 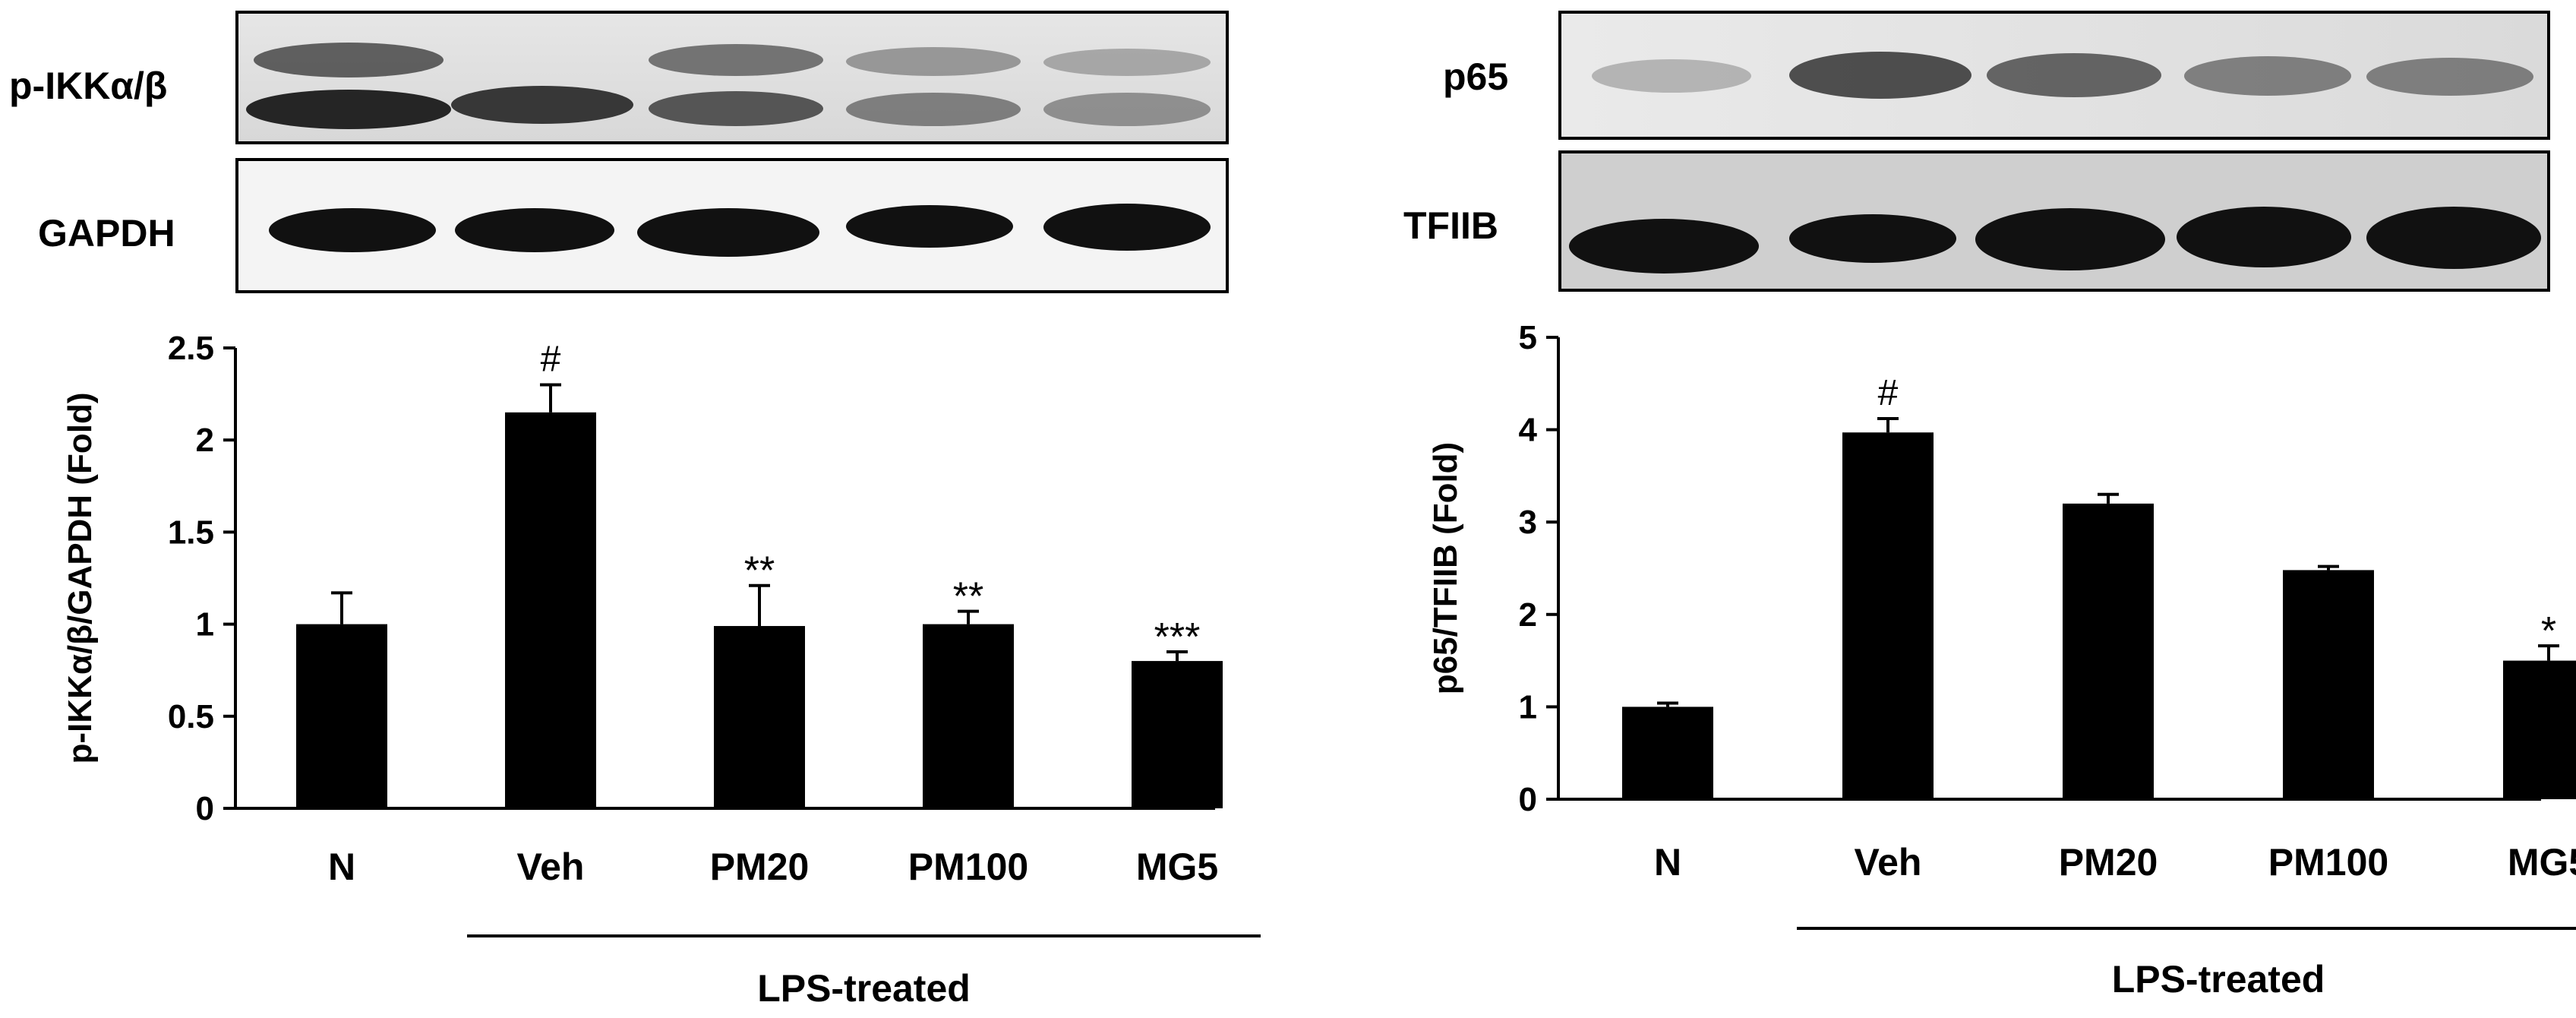 What do you see at coordinates (106, 233) in the screenshot?
I see `blot-label-gapdh: GAPDH` at bounding box center [106, 233].